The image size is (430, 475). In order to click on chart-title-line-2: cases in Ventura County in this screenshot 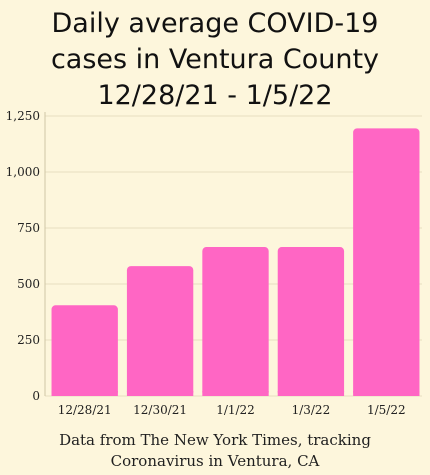, I will do `click(215, 59)`.